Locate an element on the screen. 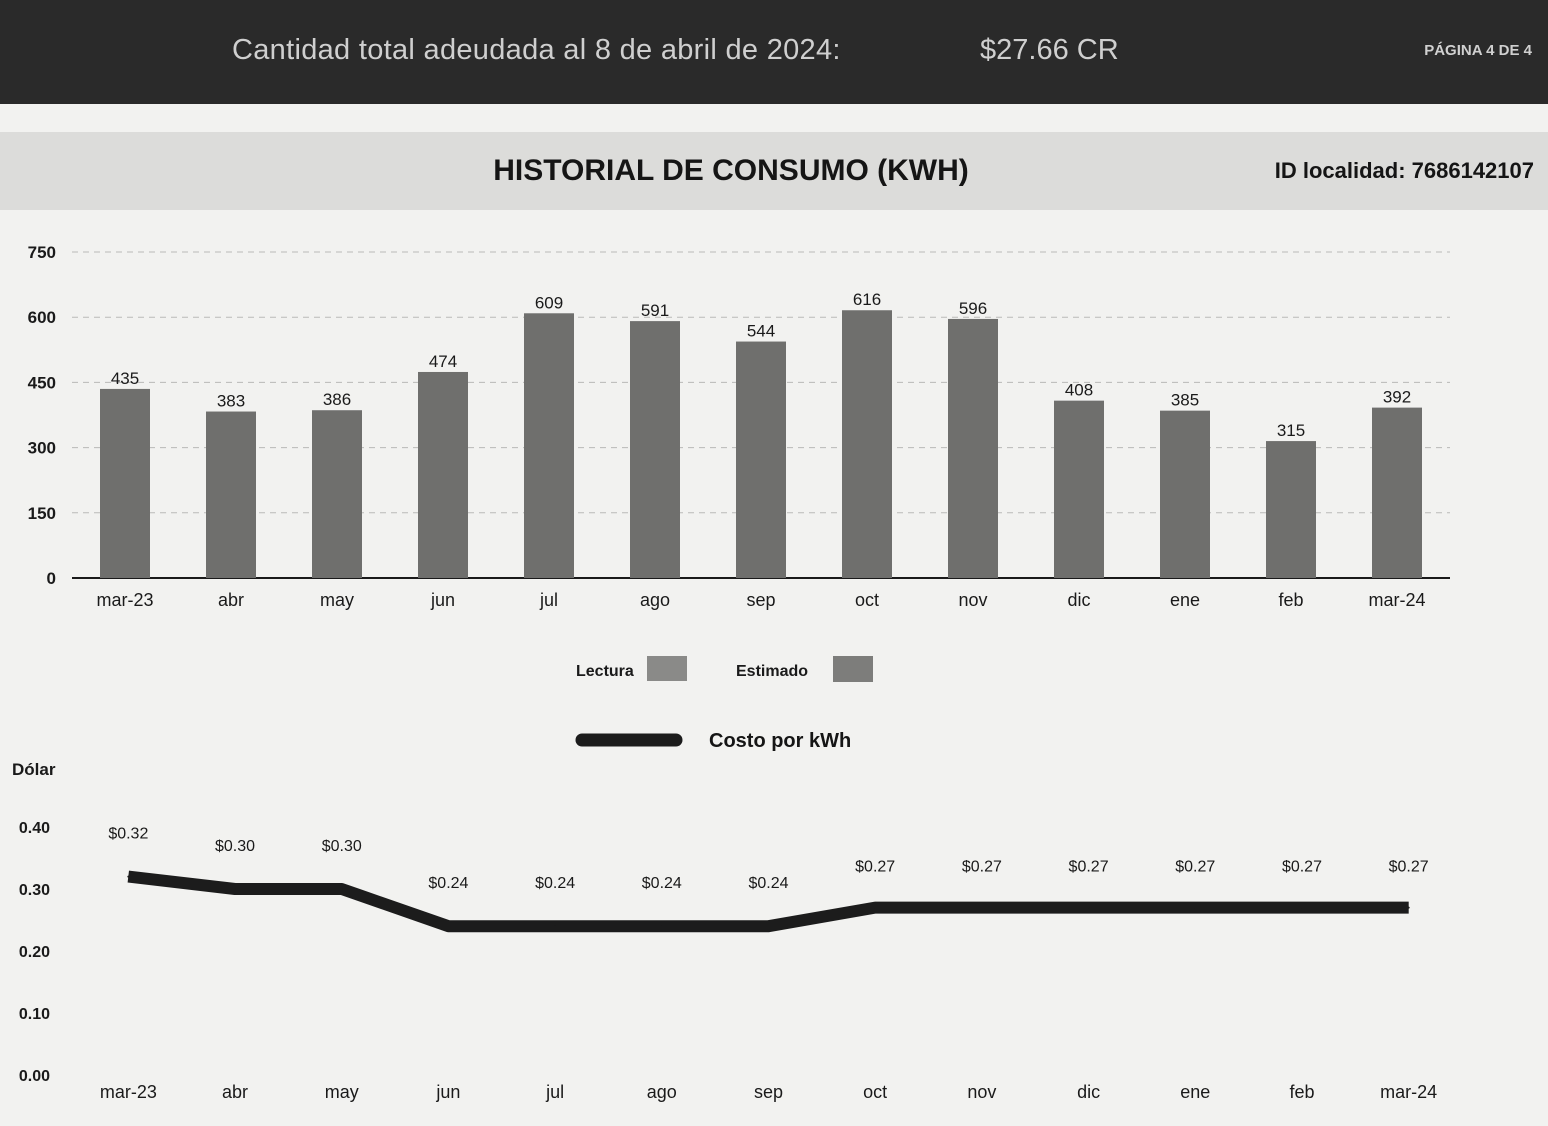  cost-data-label: $0.32 is located at coordinates (128, 834).